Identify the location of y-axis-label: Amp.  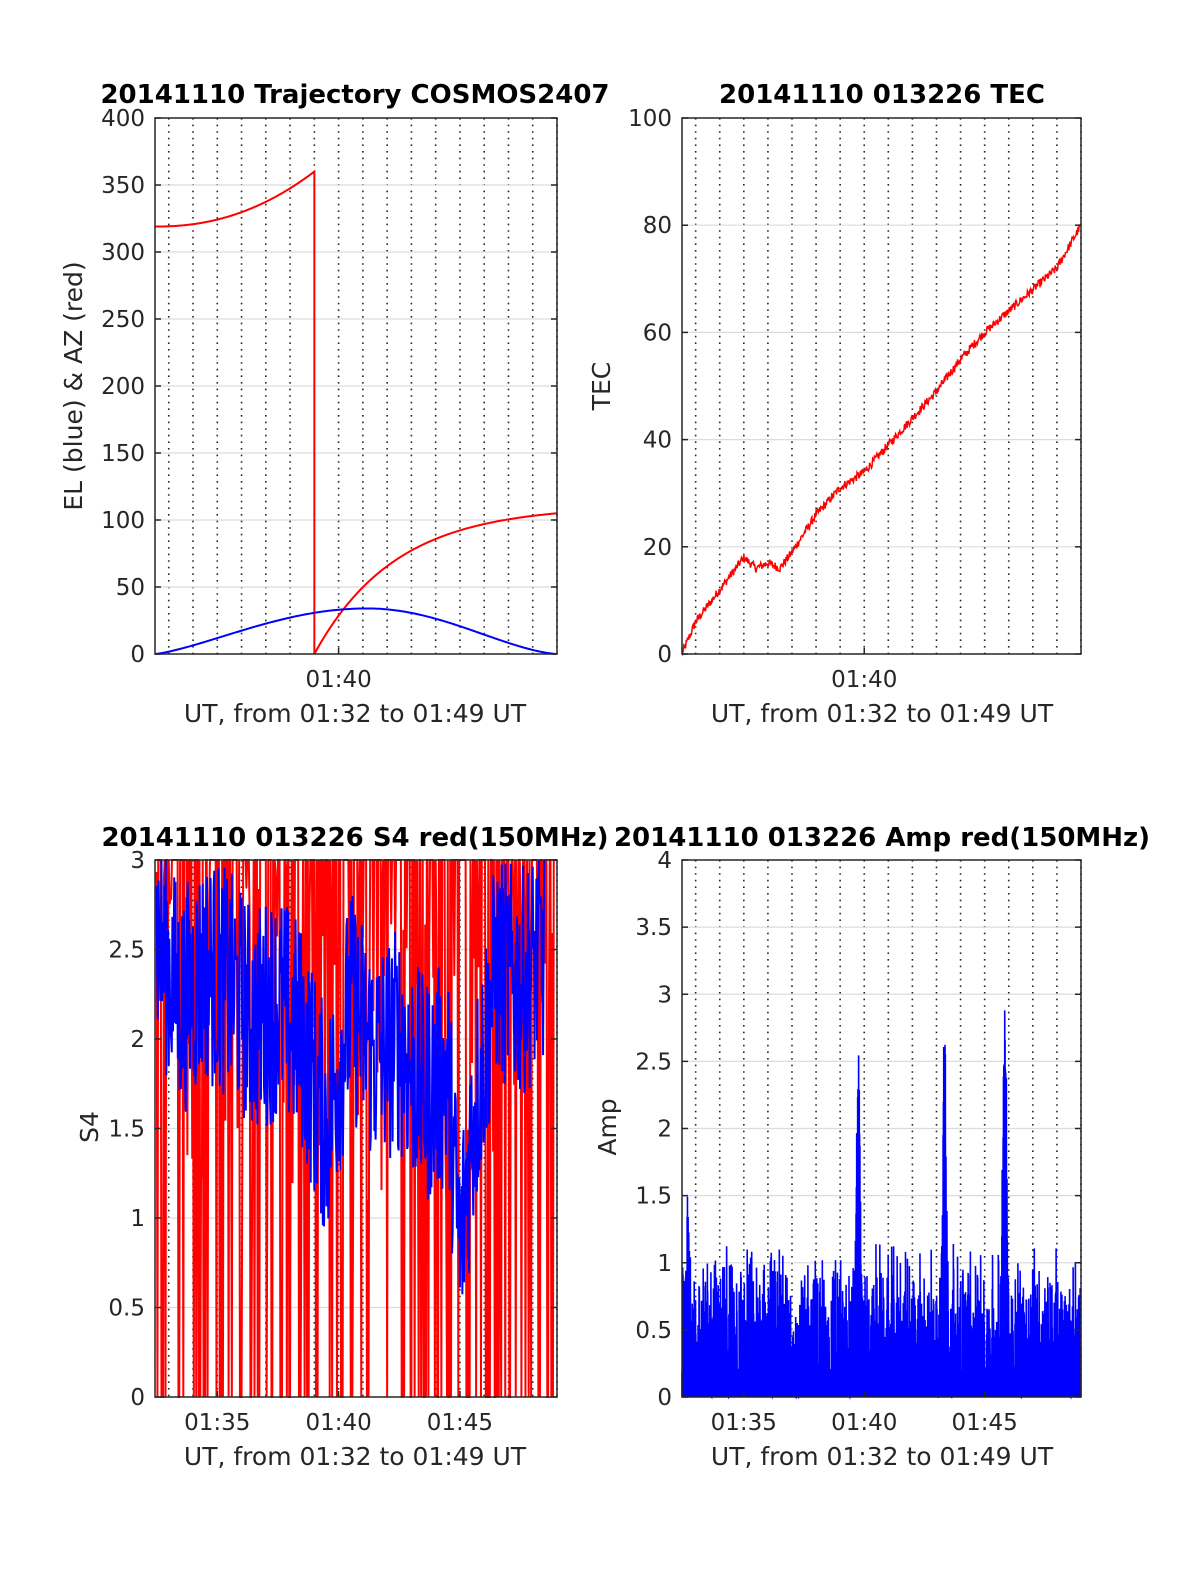
(607, 1126).